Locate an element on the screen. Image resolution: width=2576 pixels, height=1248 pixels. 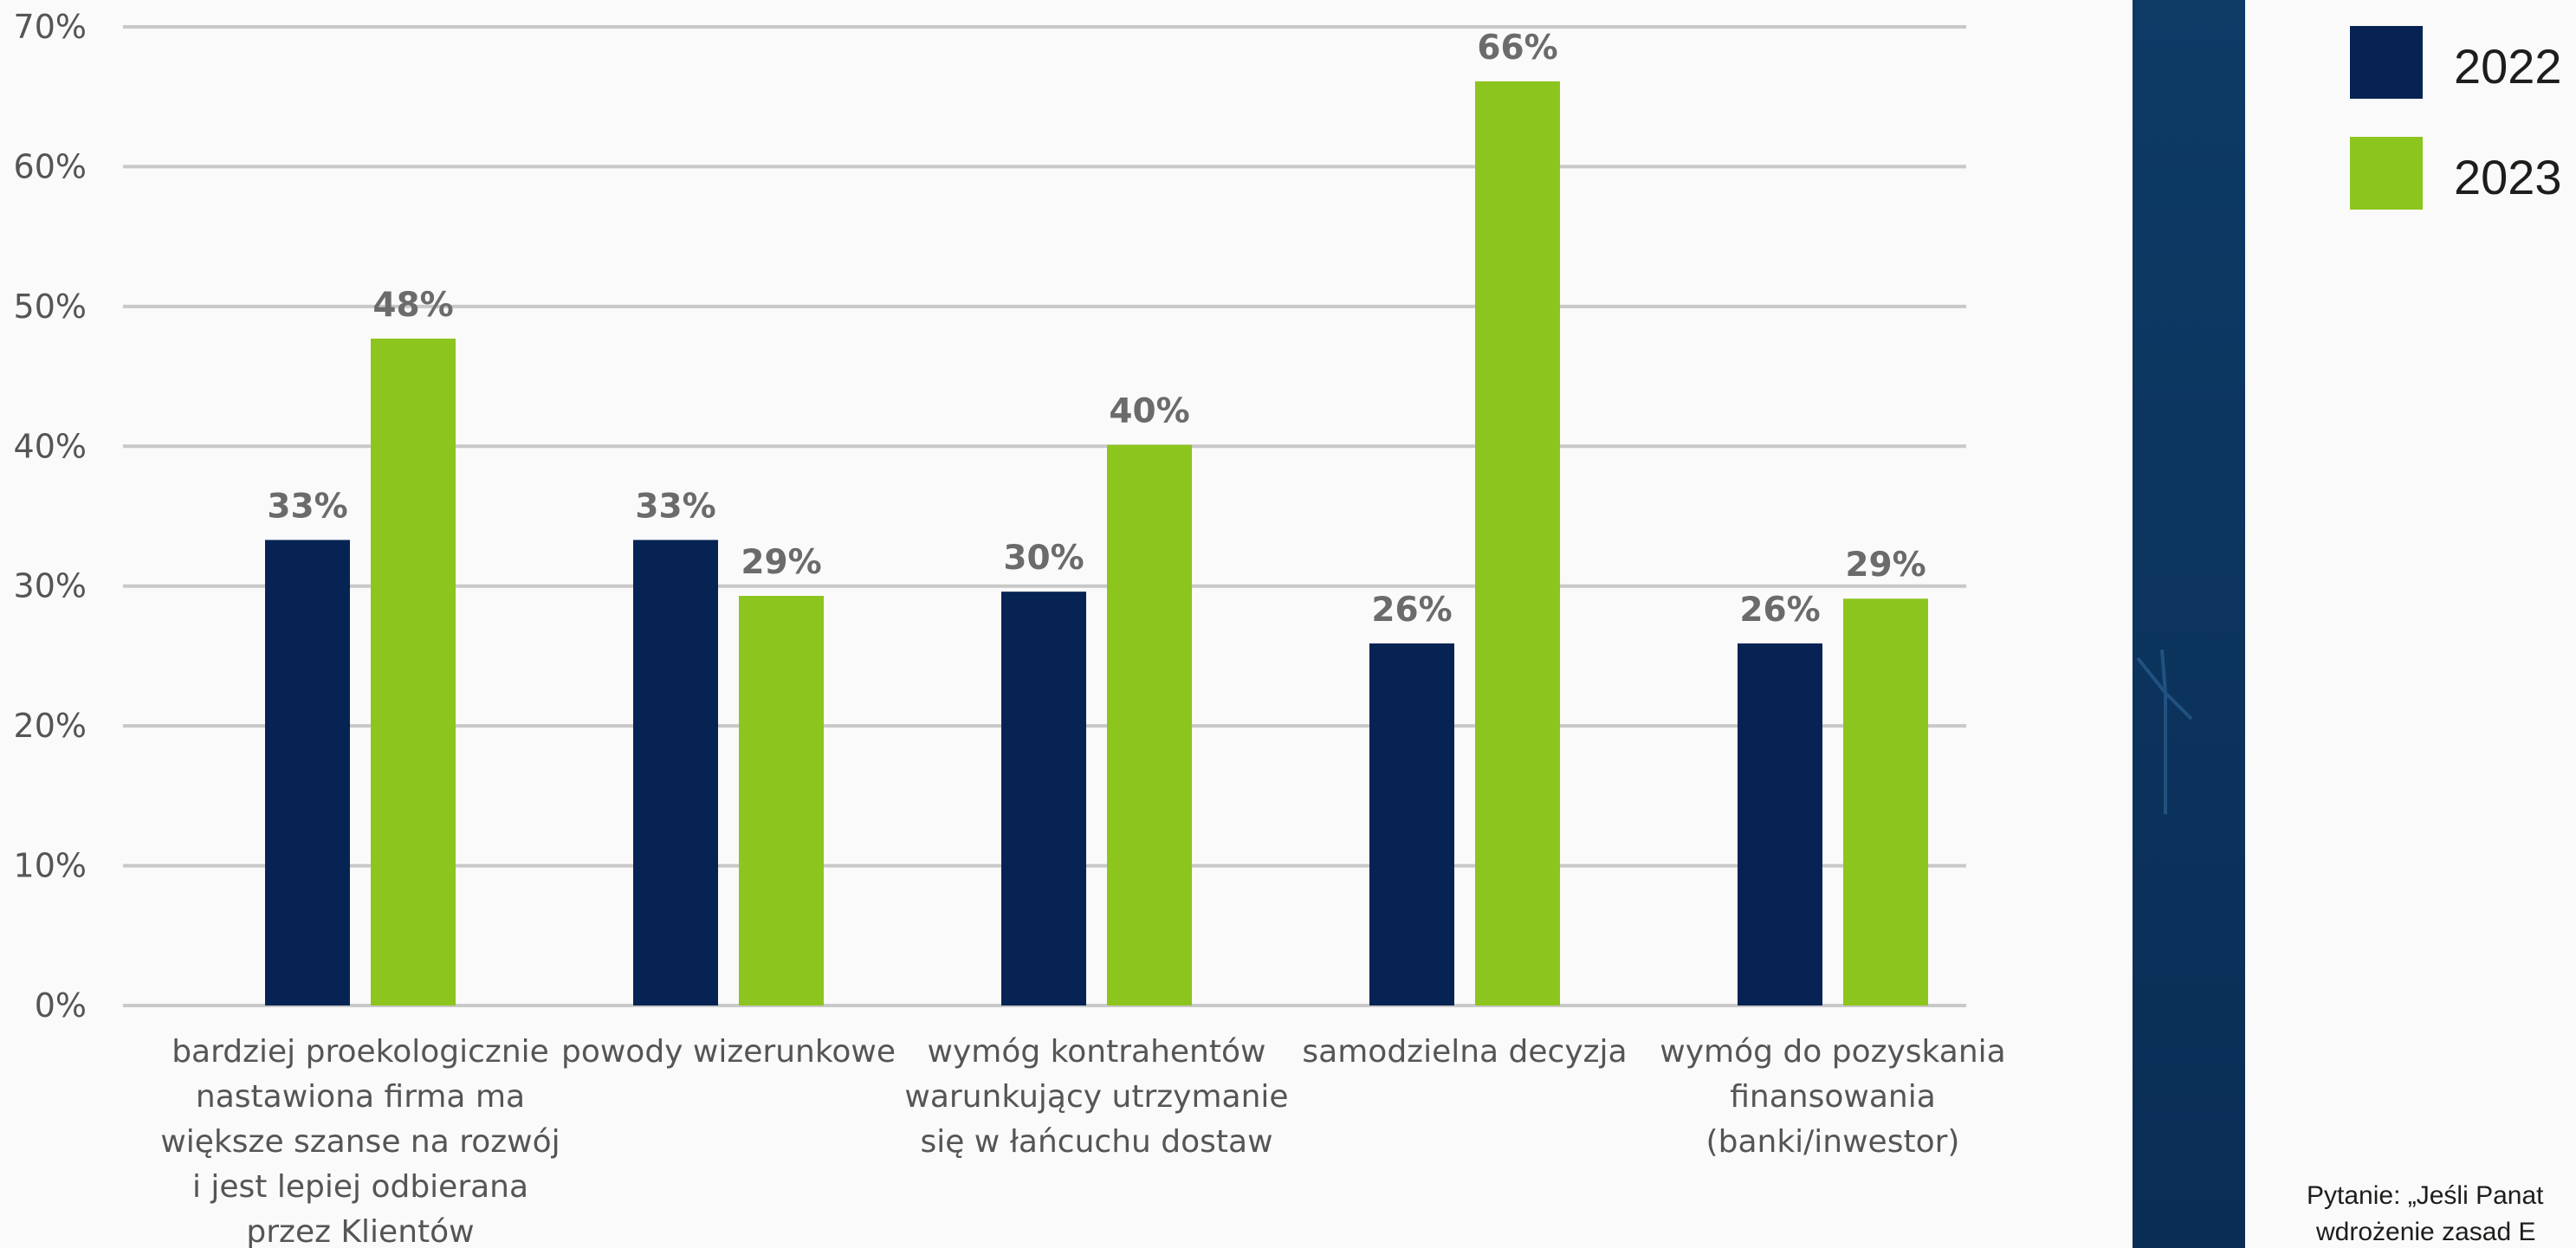
y-tick-label: 10% is located at coordinates (50, 866).